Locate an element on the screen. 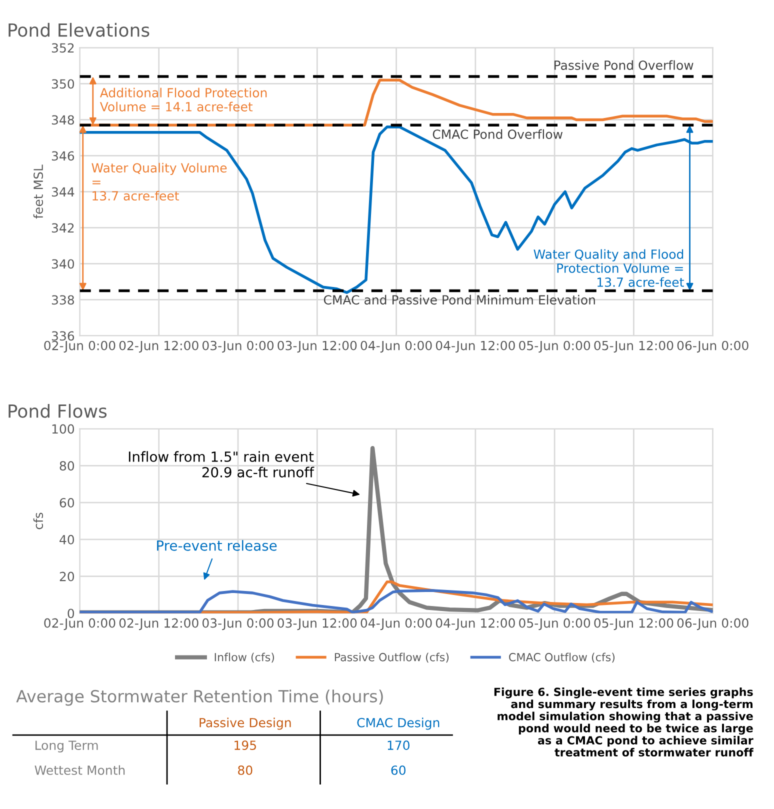 This screenshot has width=774, height=809. legend-label: CMAC Design is located at coordinates (398, 724).